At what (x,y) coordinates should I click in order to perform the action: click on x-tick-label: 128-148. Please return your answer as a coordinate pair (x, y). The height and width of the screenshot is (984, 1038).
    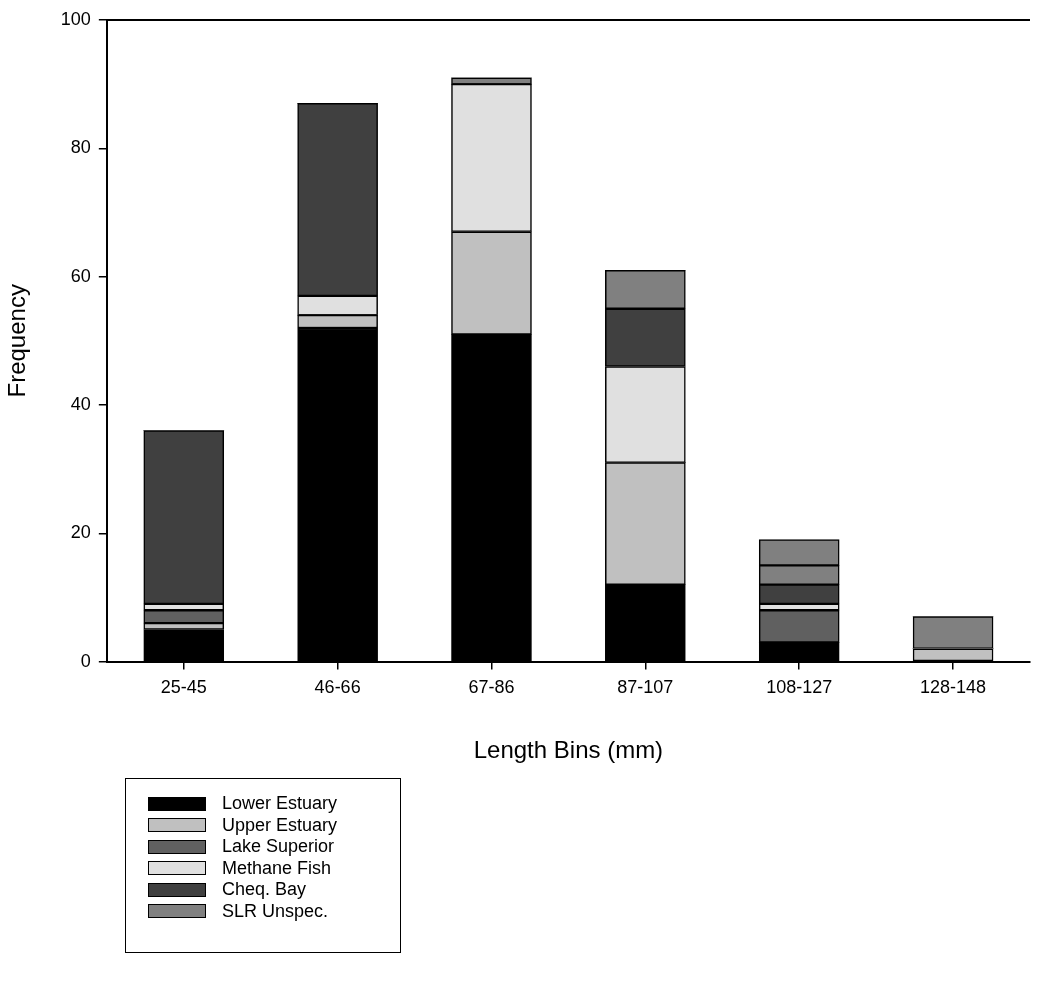
    Looking at the image, I should click on (953, 687).